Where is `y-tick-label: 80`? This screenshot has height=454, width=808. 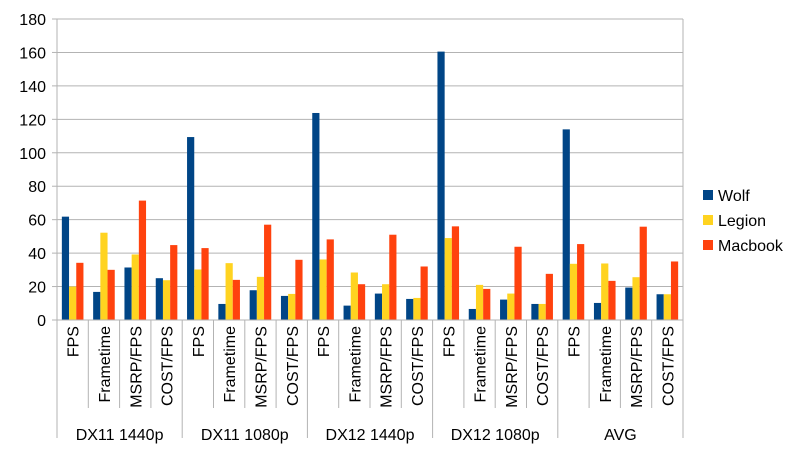 y-tick-label: 80 is located at coordinates (37, 187).